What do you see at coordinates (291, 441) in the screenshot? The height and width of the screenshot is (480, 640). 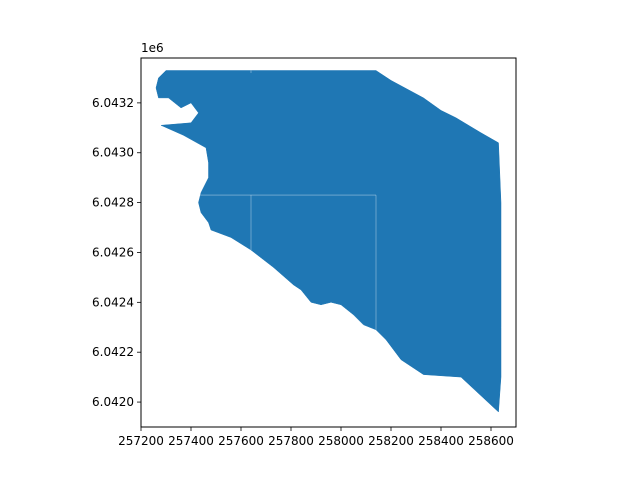 I see `x-tick-label: 257800` at bounding box center [291, 441].